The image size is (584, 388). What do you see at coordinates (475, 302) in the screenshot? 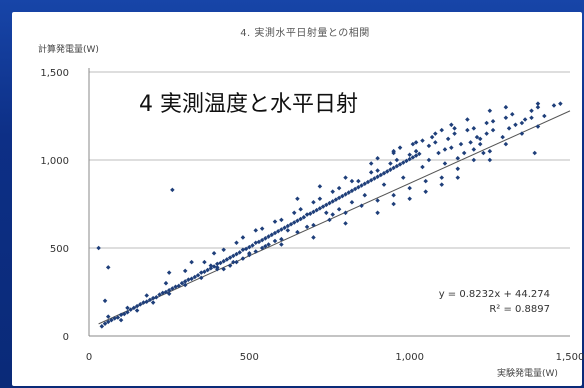
I see `trendline-equation-box: y = 0.8232x + 44.274 R² = 0.8897` at bounding box center [475, 302].